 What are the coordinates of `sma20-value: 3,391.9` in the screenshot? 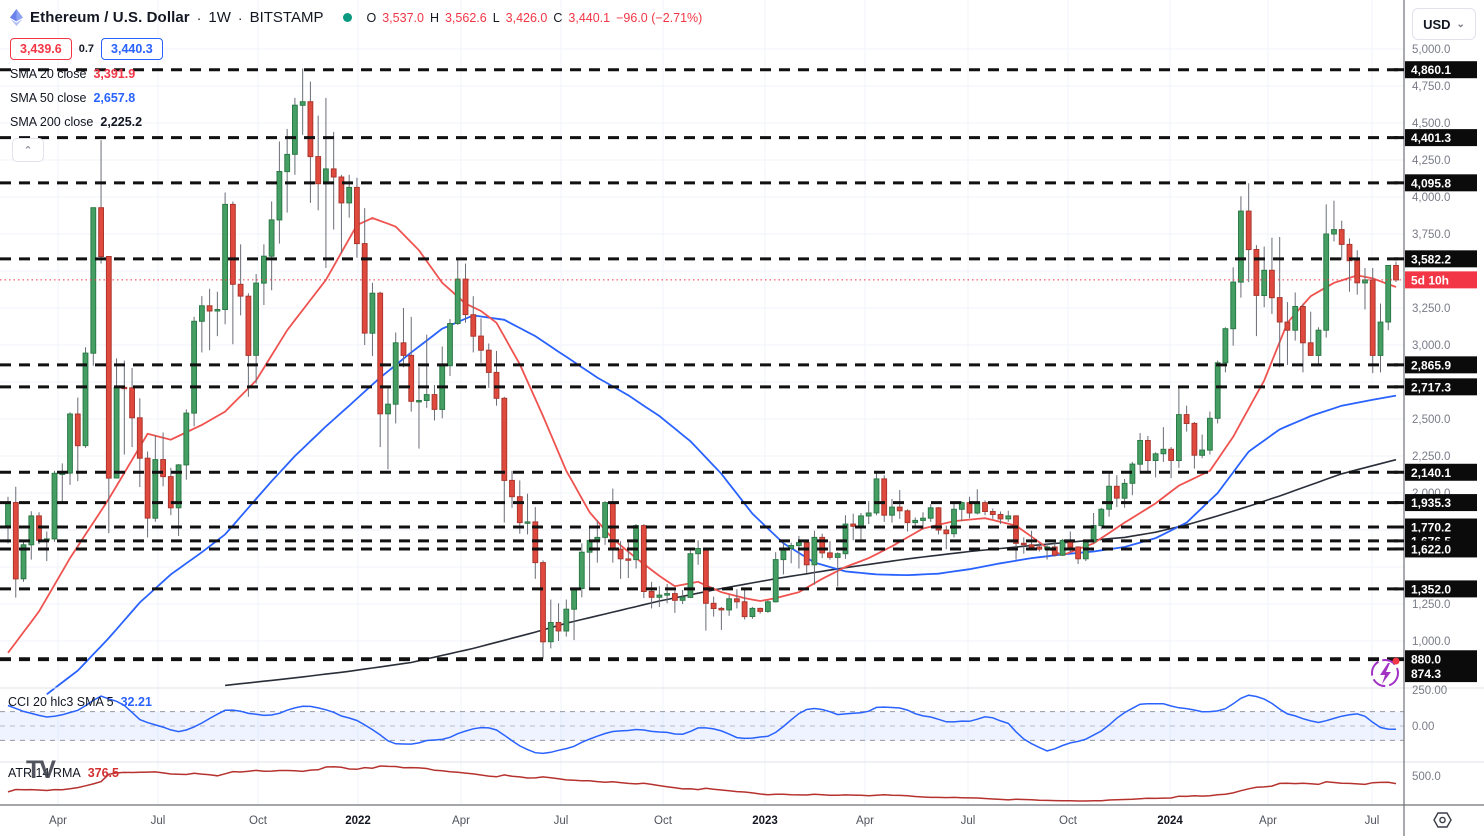 It's located at (114, 74).